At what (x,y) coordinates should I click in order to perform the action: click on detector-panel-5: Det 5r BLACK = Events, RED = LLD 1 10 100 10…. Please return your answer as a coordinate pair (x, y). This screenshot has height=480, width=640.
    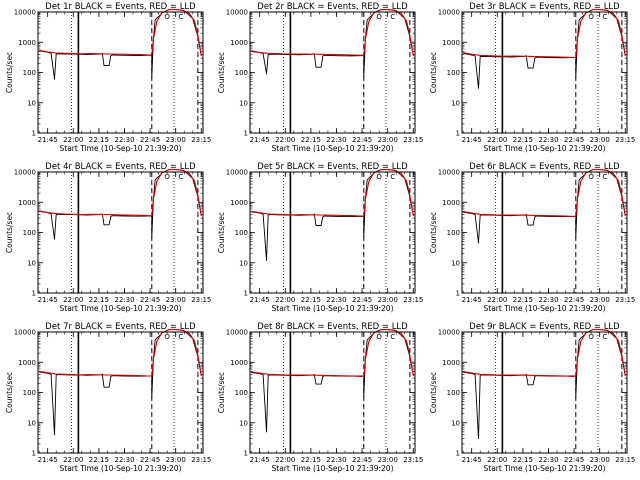
    Looking at the image, I should click on (320, 237).